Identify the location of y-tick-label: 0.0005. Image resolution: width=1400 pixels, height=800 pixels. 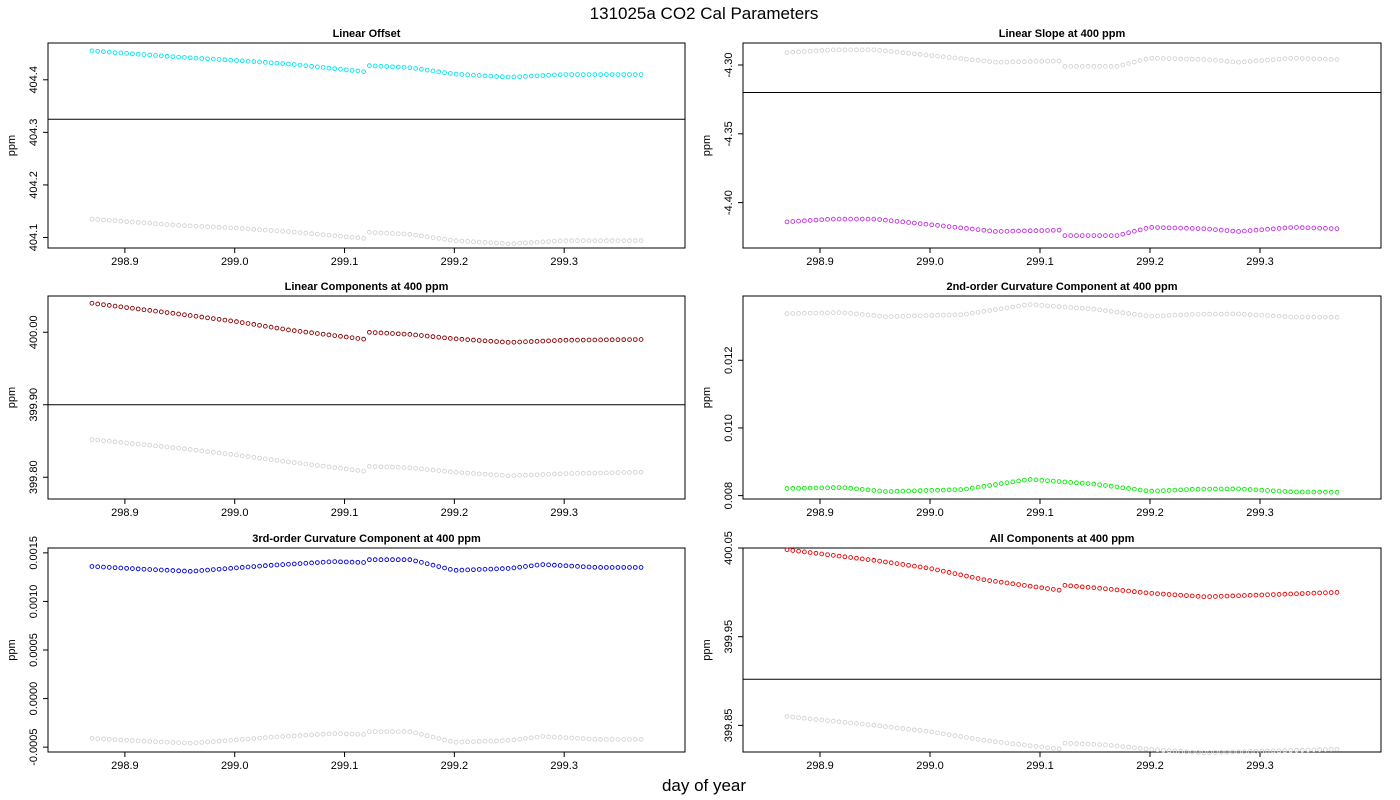
(34, 650).